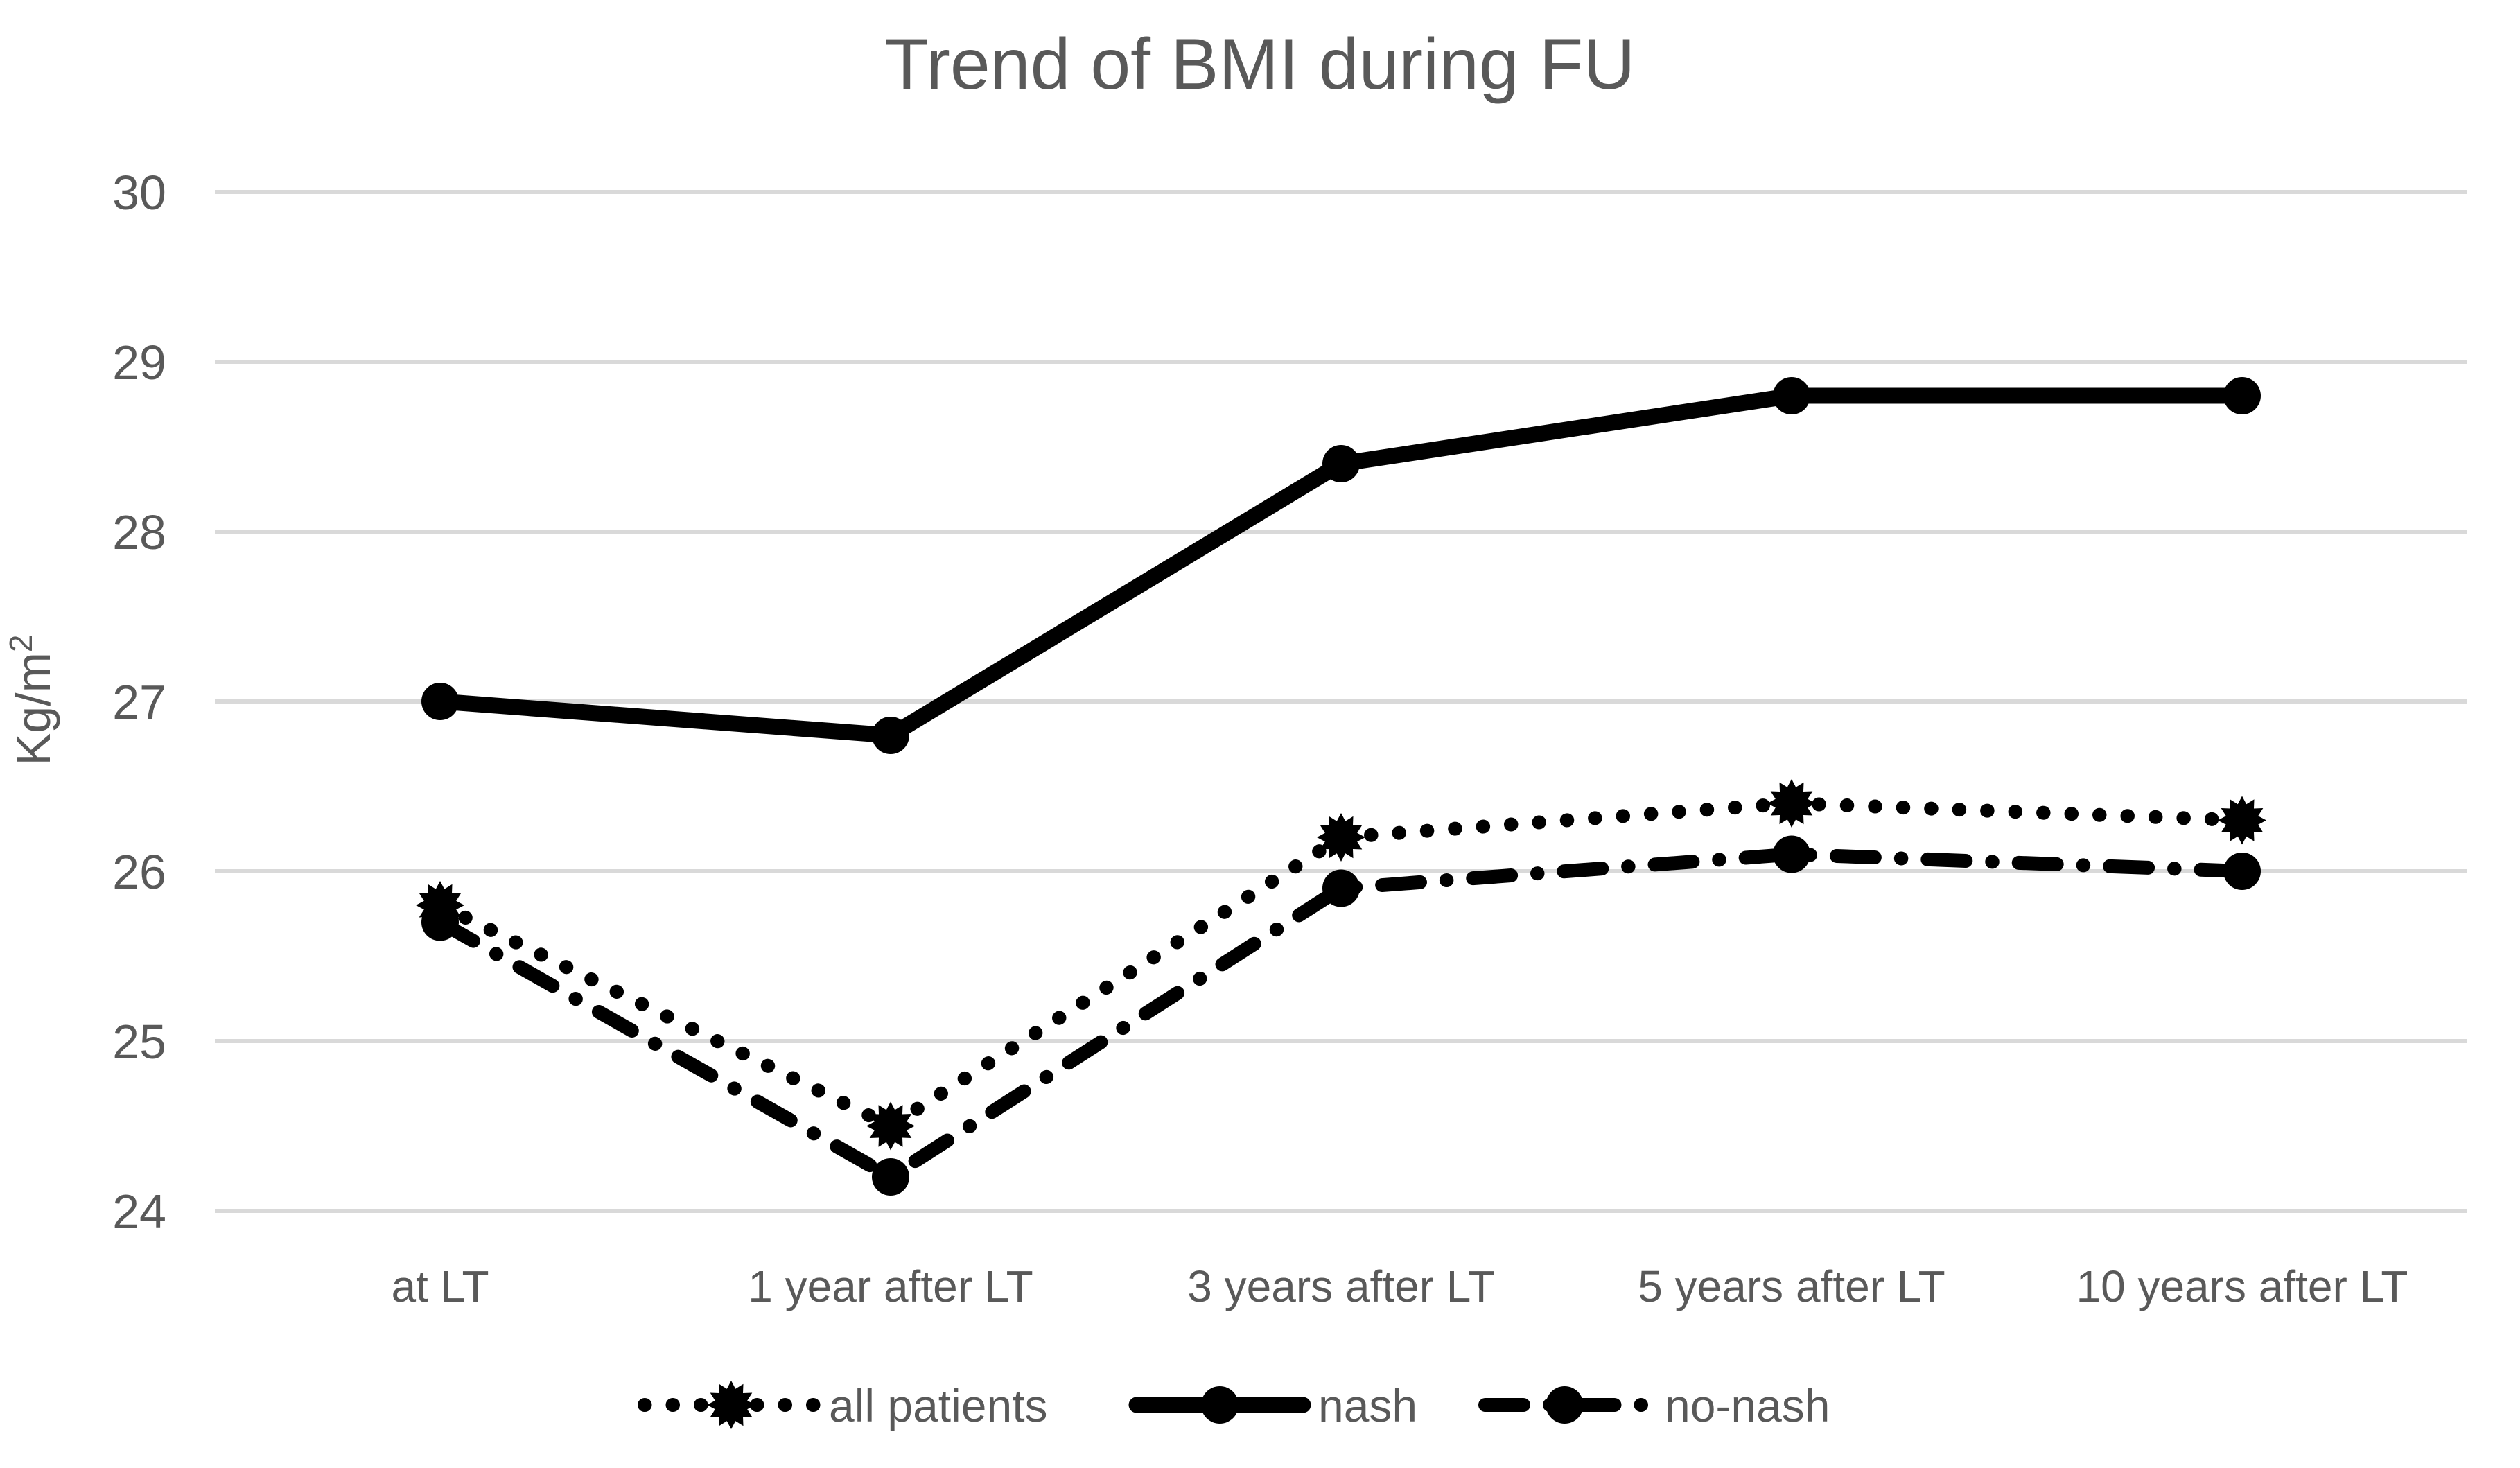 The height and width of the screenshot is (1468, 2520). I want to click on y-axis-title-superscript: 2, so click(21, 644).